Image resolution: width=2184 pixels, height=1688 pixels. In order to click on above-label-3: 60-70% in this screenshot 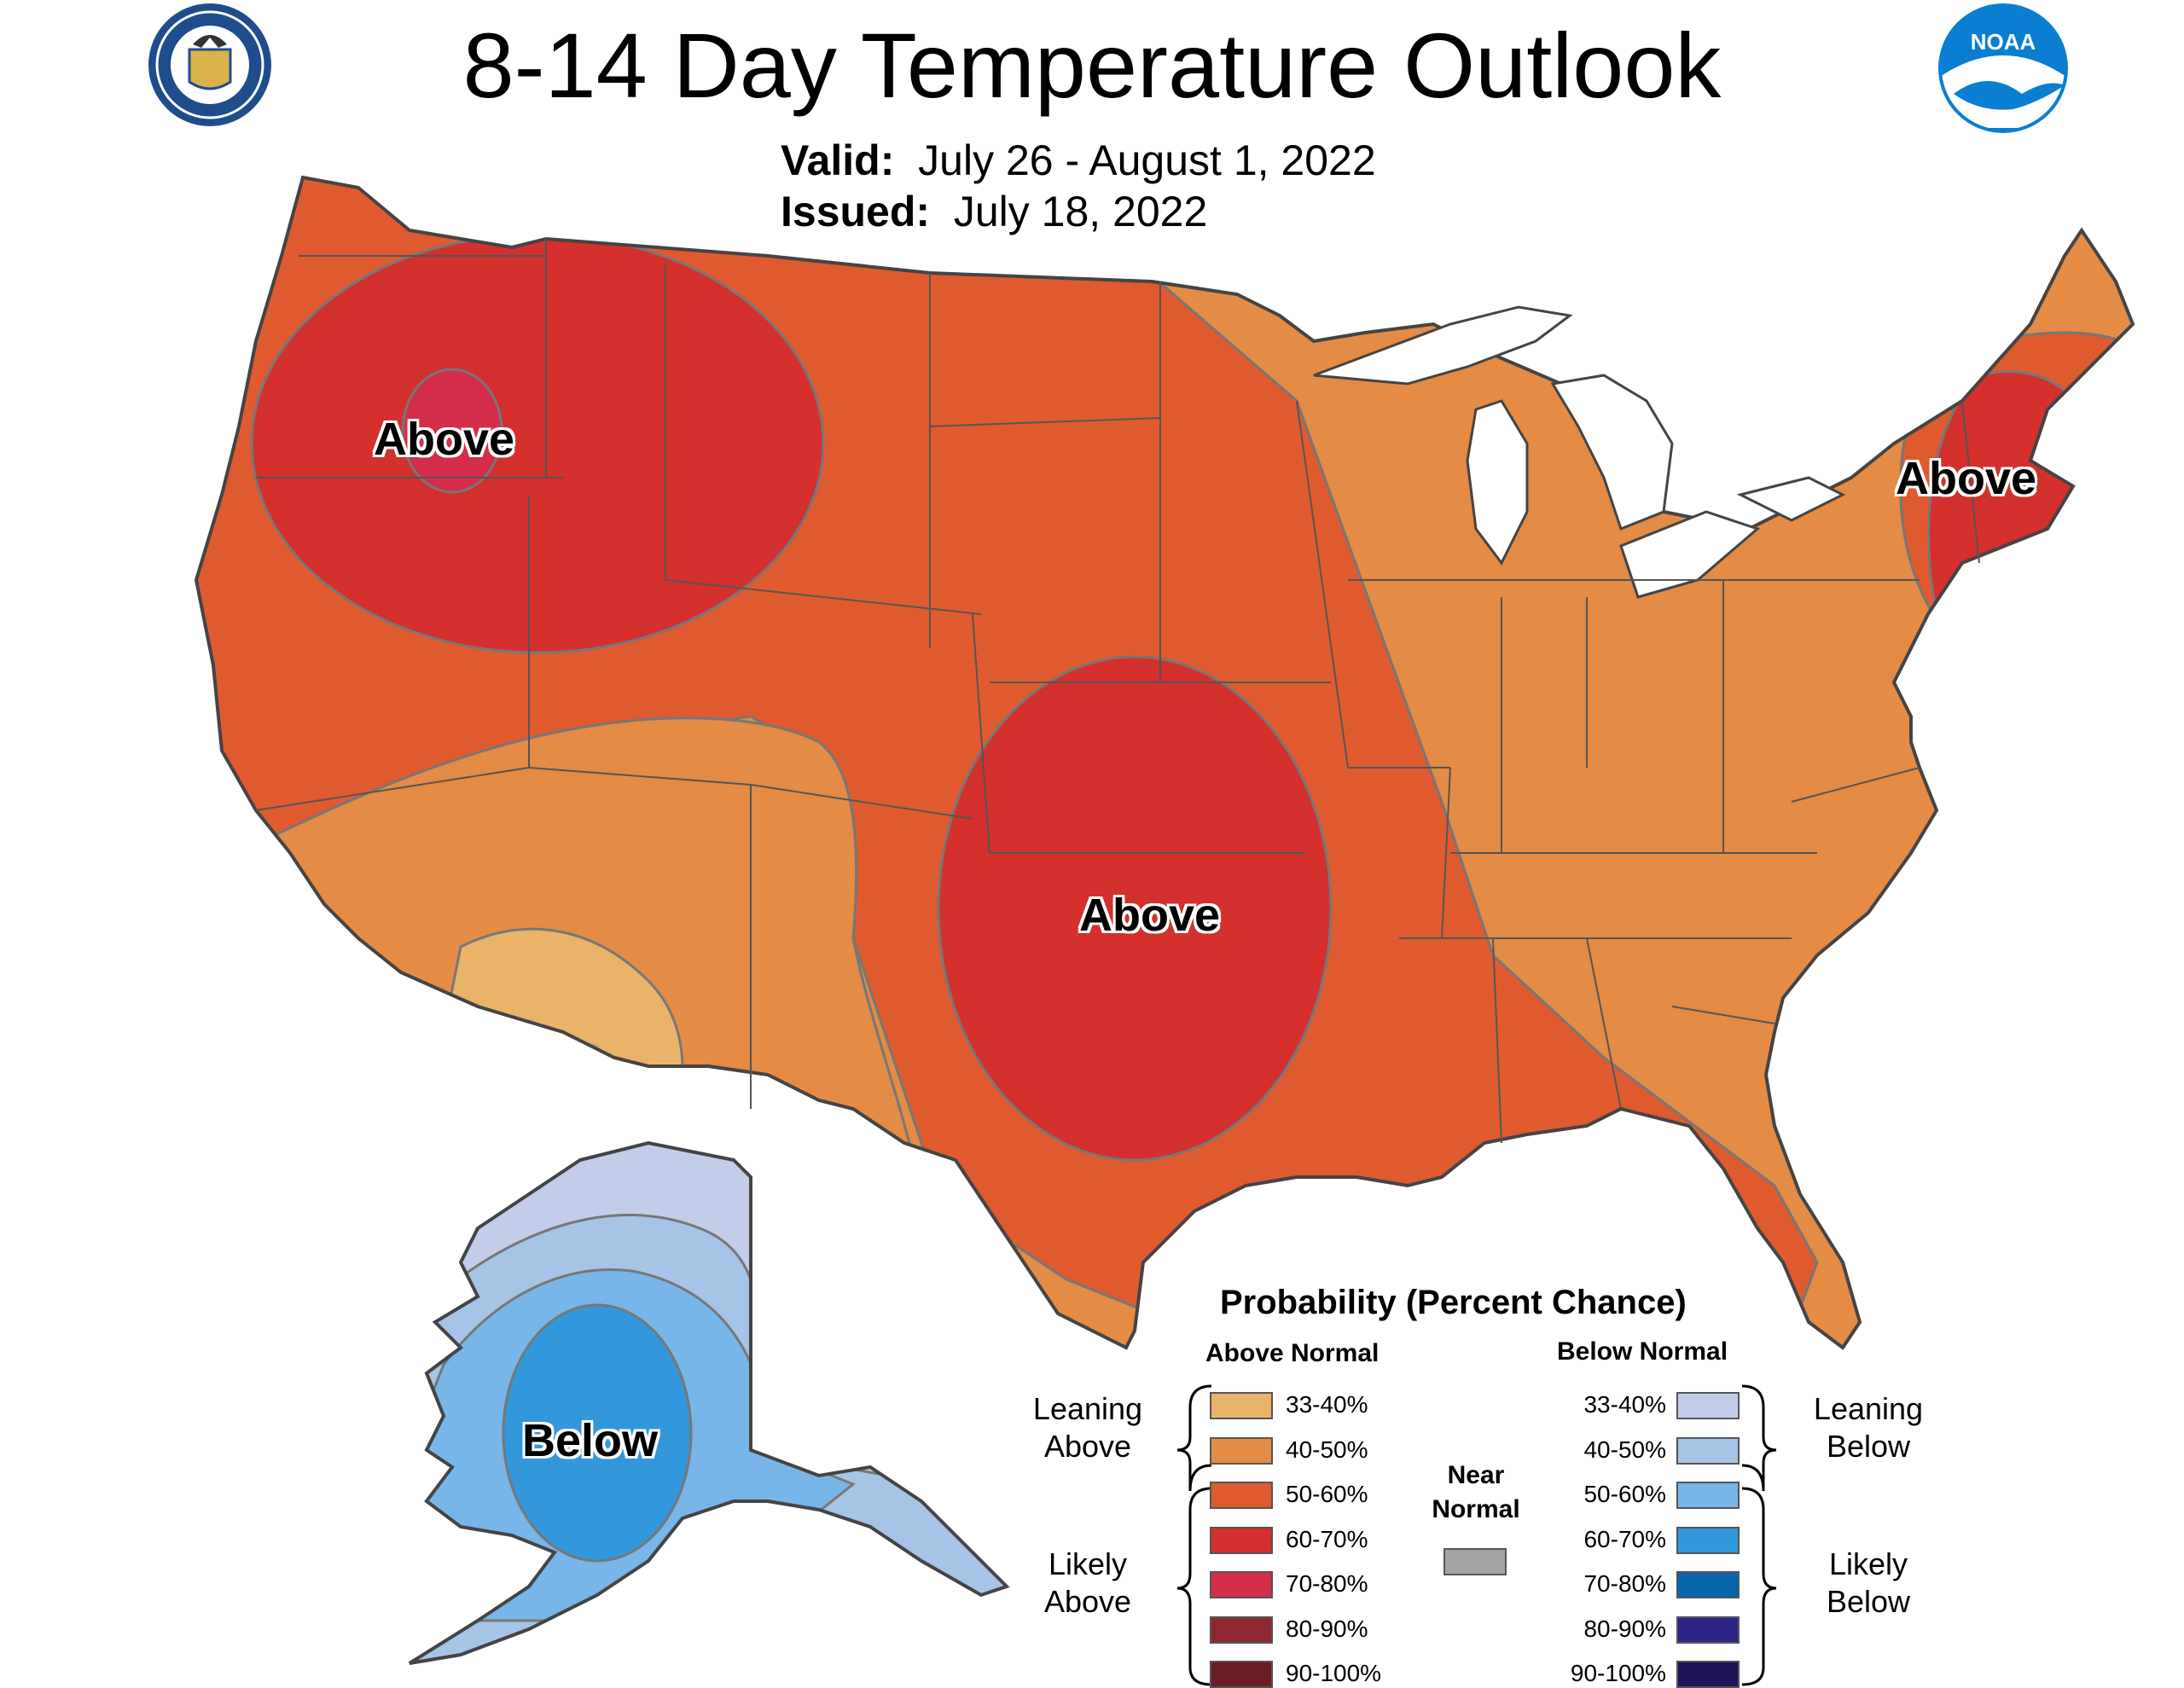, I will do `click(1327, 1538)`.